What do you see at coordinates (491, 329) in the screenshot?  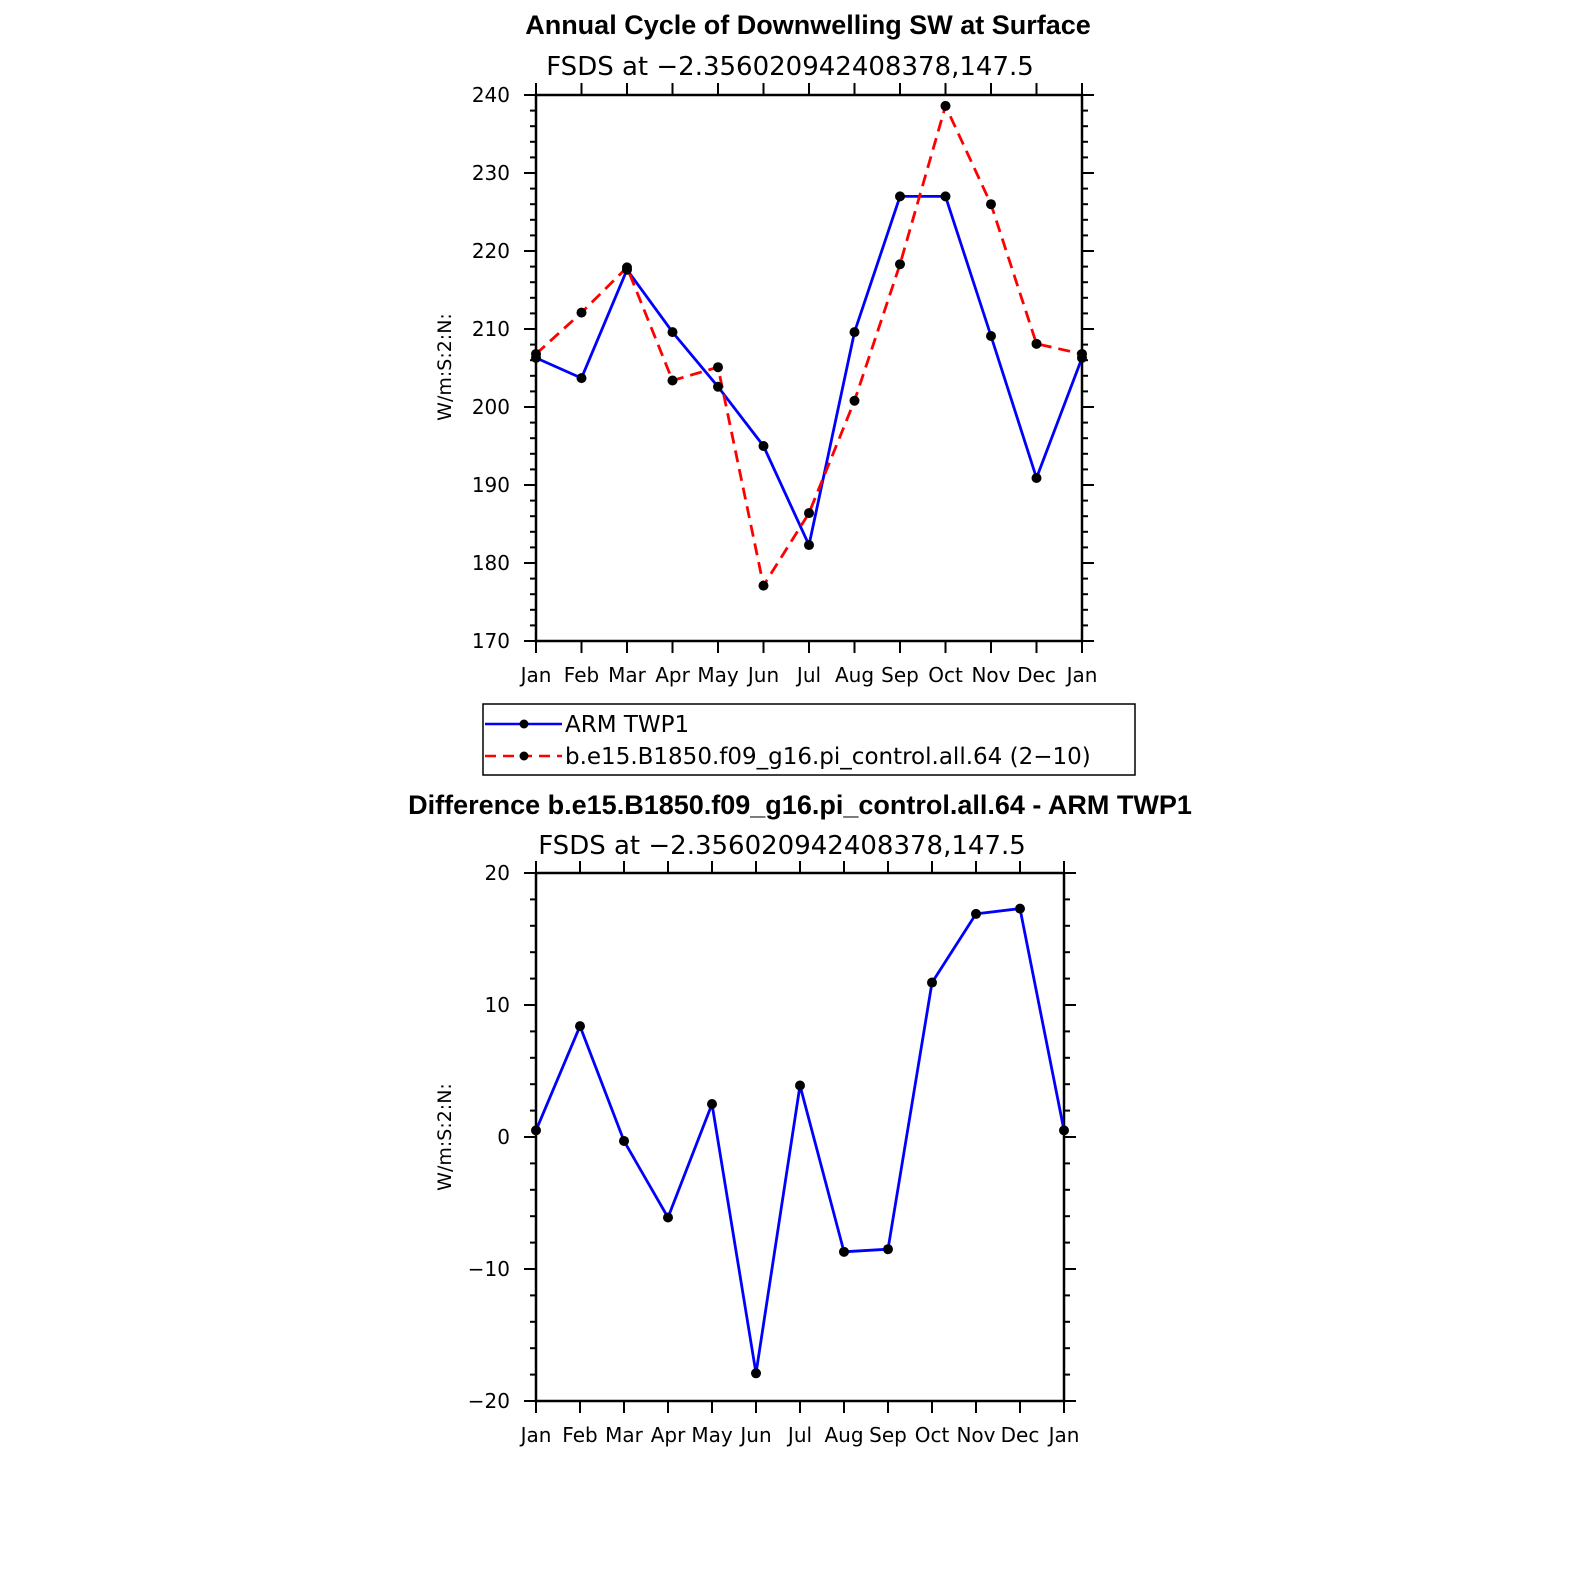 I see `y-tick-label: 210` at bounding box center [491, 329].